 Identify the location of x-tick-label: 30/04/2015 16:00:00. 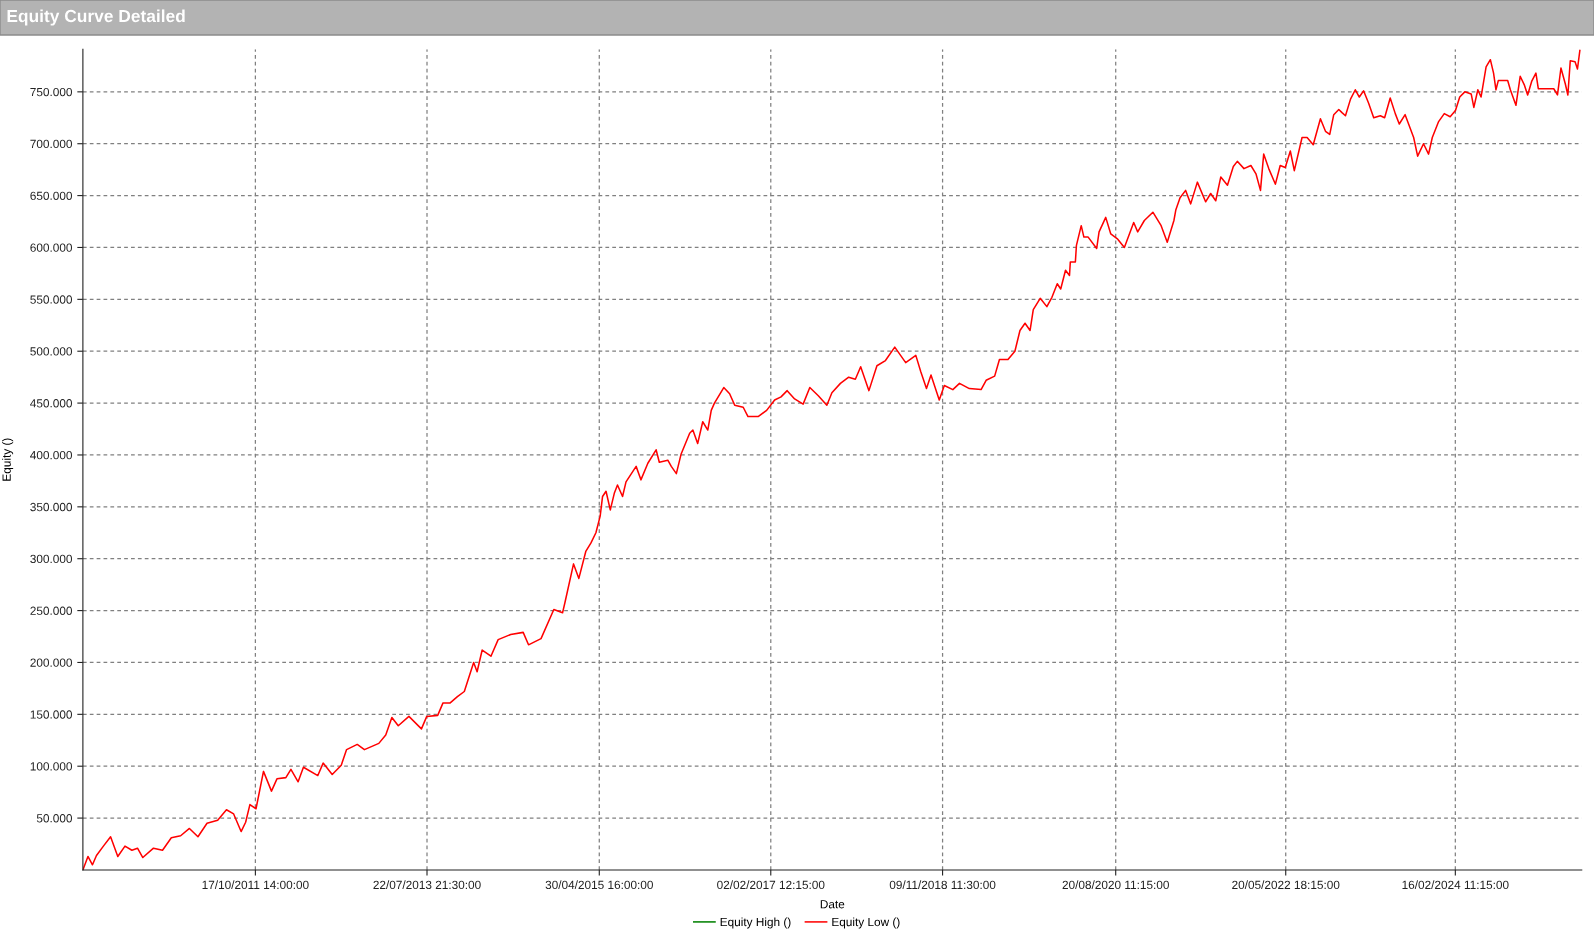
(599, 885).